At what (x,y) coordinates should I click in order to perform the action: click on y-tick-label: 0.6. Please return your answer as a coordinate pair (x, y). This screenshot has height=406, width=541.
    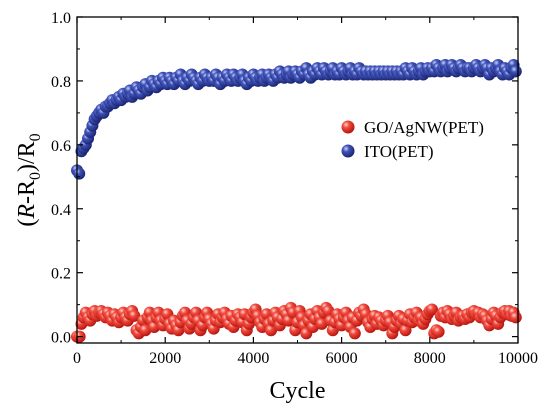
    Looking at the image, I should click on (61, 146).